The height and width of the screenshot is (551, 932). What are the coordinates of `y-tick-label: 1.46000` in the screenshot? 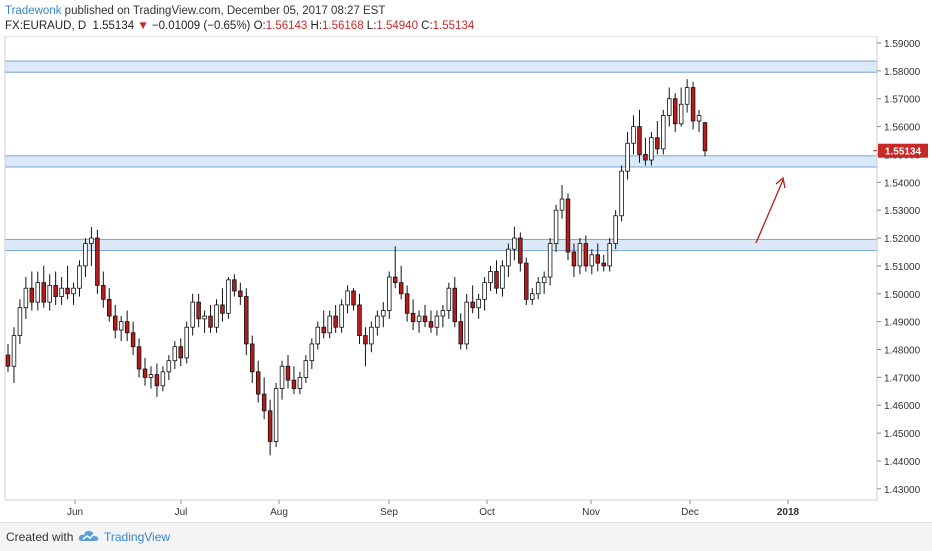 It's located at (902, 406).